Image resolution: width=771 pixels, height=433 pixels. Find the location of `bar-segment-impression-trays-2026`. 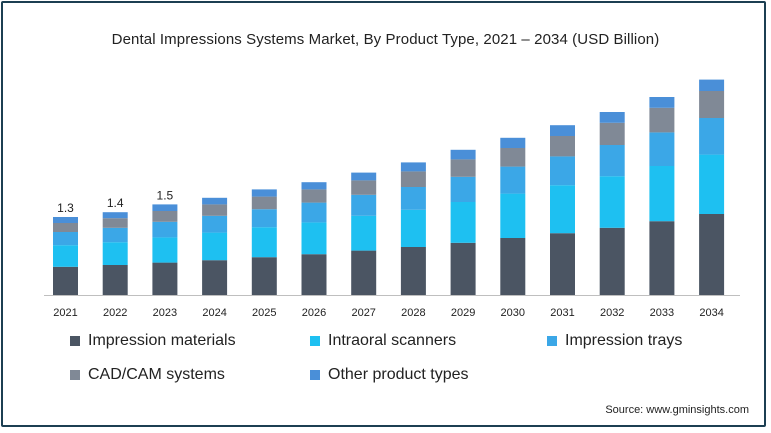

bar-segment-impression-trays-2026 is located at coordinates (314, 212).